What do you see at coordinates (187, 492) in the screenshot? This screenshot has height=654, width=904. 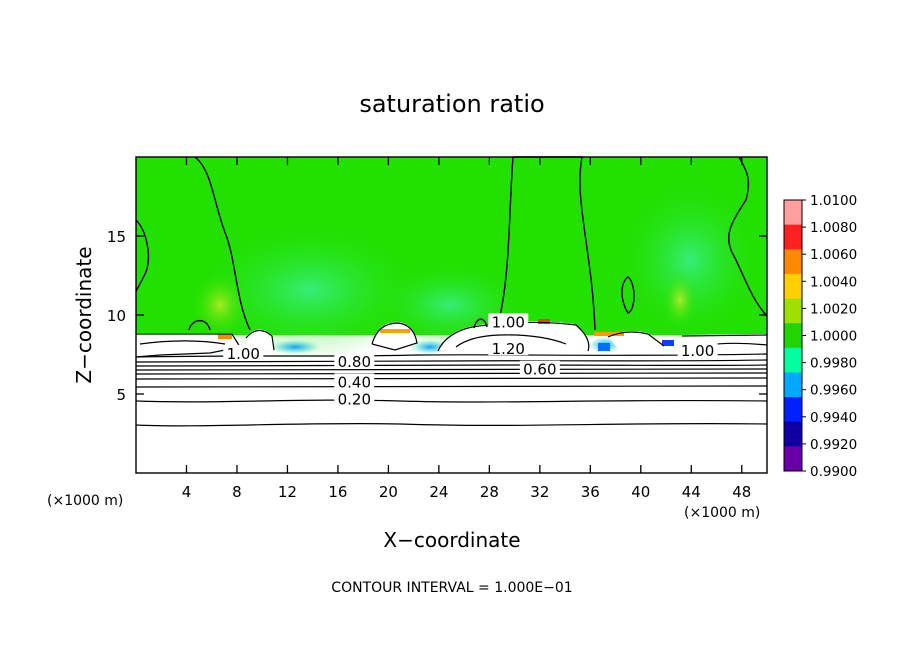 I see `x-tick-label: 4` at bounding box center [187, 492].